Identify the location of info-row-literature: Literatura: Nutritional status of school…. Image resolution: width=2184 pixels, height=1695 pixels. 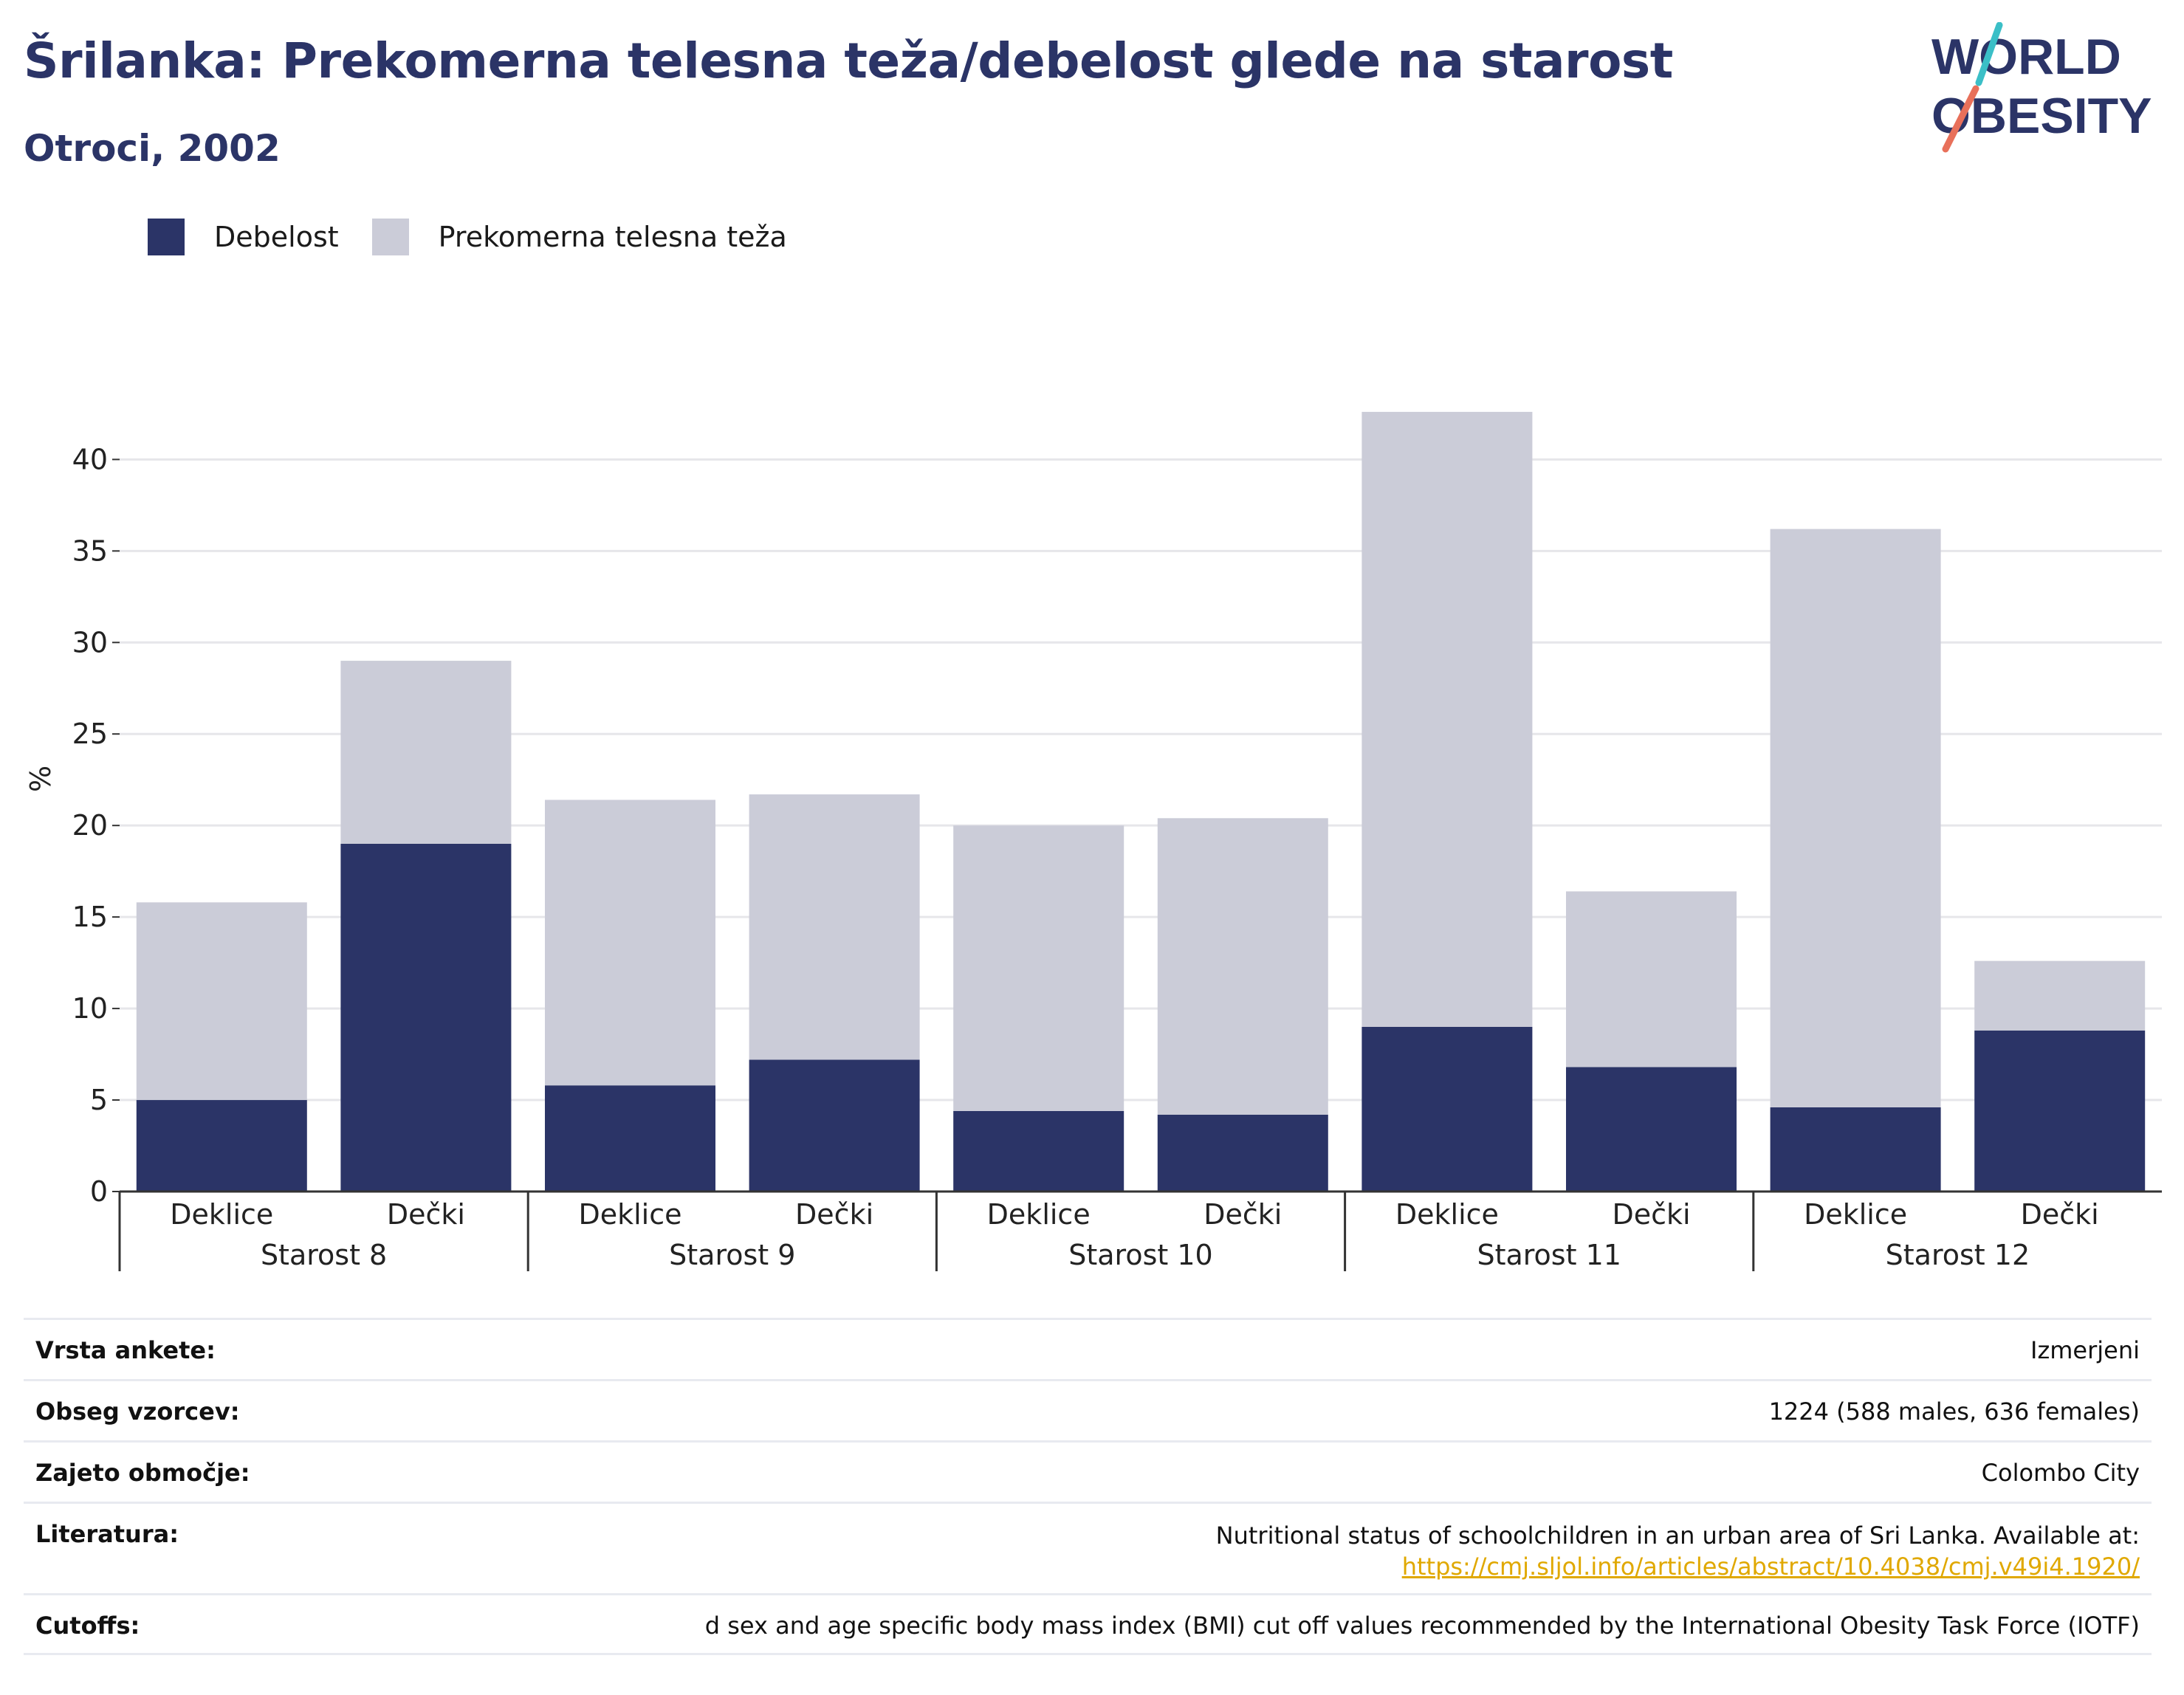
(1088, 1548).